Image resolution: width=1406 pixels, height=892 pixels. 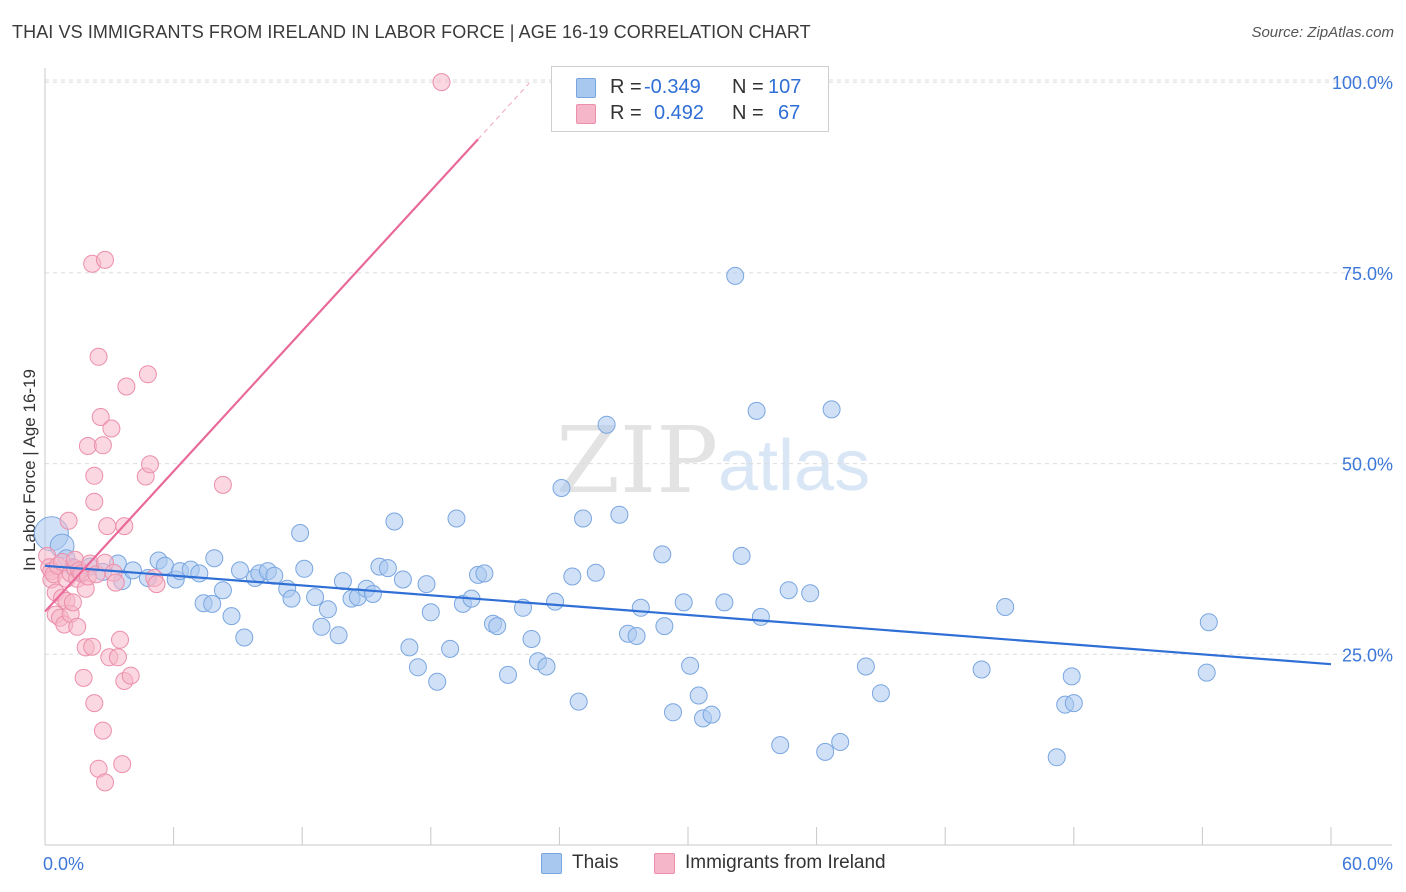 What do you see at coordinates (637, 460) in the screenshot?
I see `watermark-zip: ZIP` at bounding box center [637, 460].